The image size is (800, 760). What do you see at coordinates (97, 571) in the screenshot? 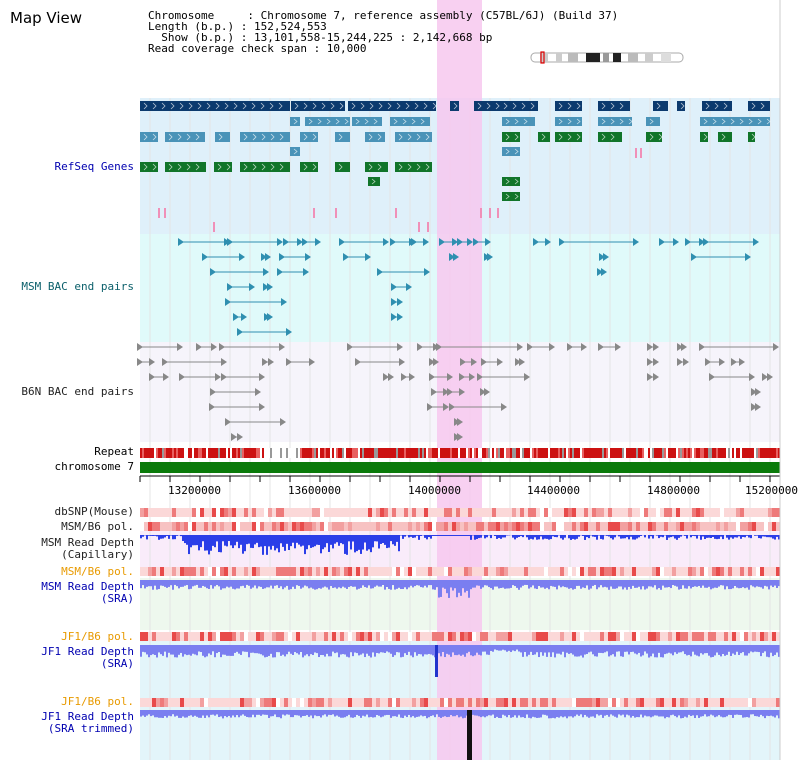
I see `msm-b6-pol-label-2: MSM/B6 pol.` at bounding box center [97, 571].